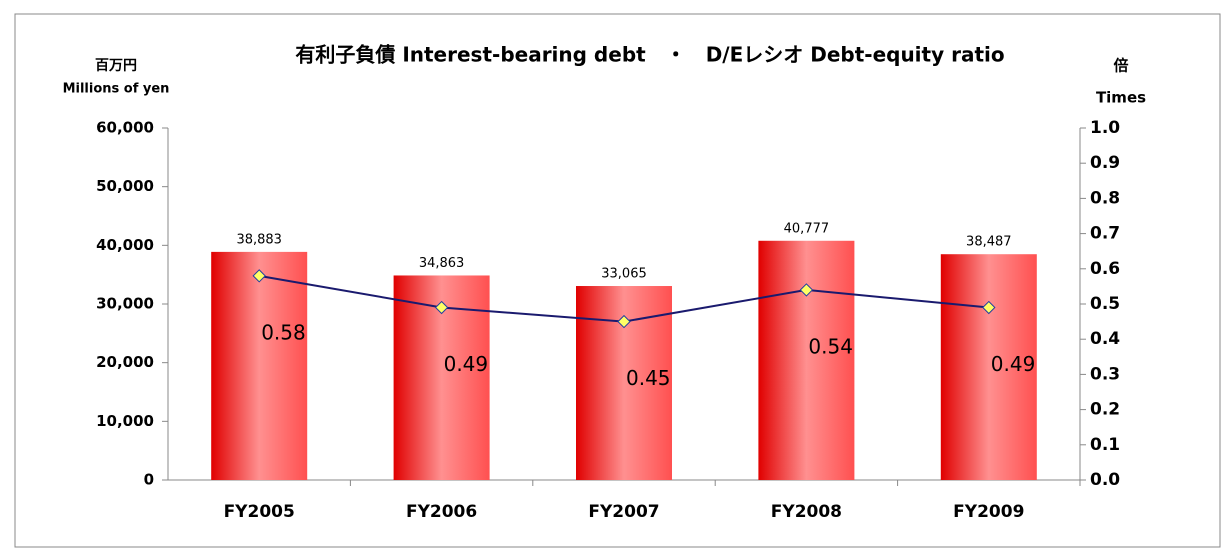 This screenshot has width=1221, height=548. Describe the element at coordinates (125, 421) in the screenshot. I see `y-tick-label: 10,000` at that location.